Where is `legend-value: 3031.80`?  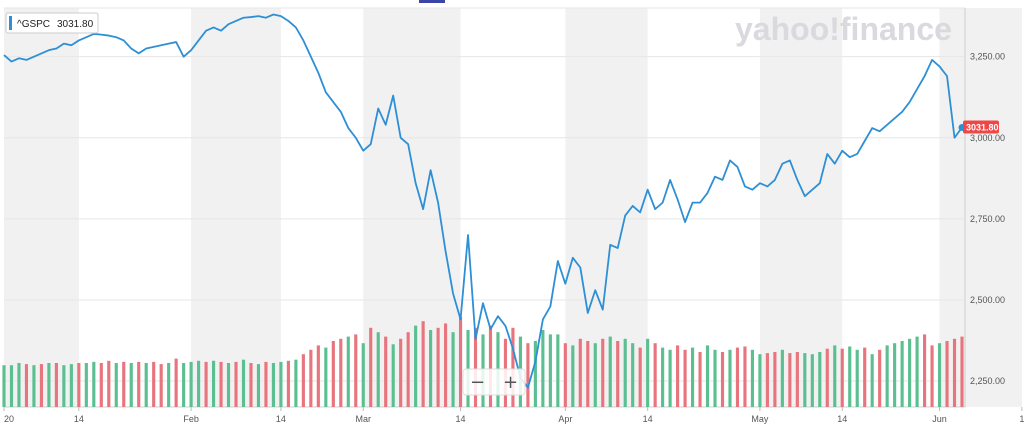
legend-value: 3031.80 is located at coordinates (75, 24).